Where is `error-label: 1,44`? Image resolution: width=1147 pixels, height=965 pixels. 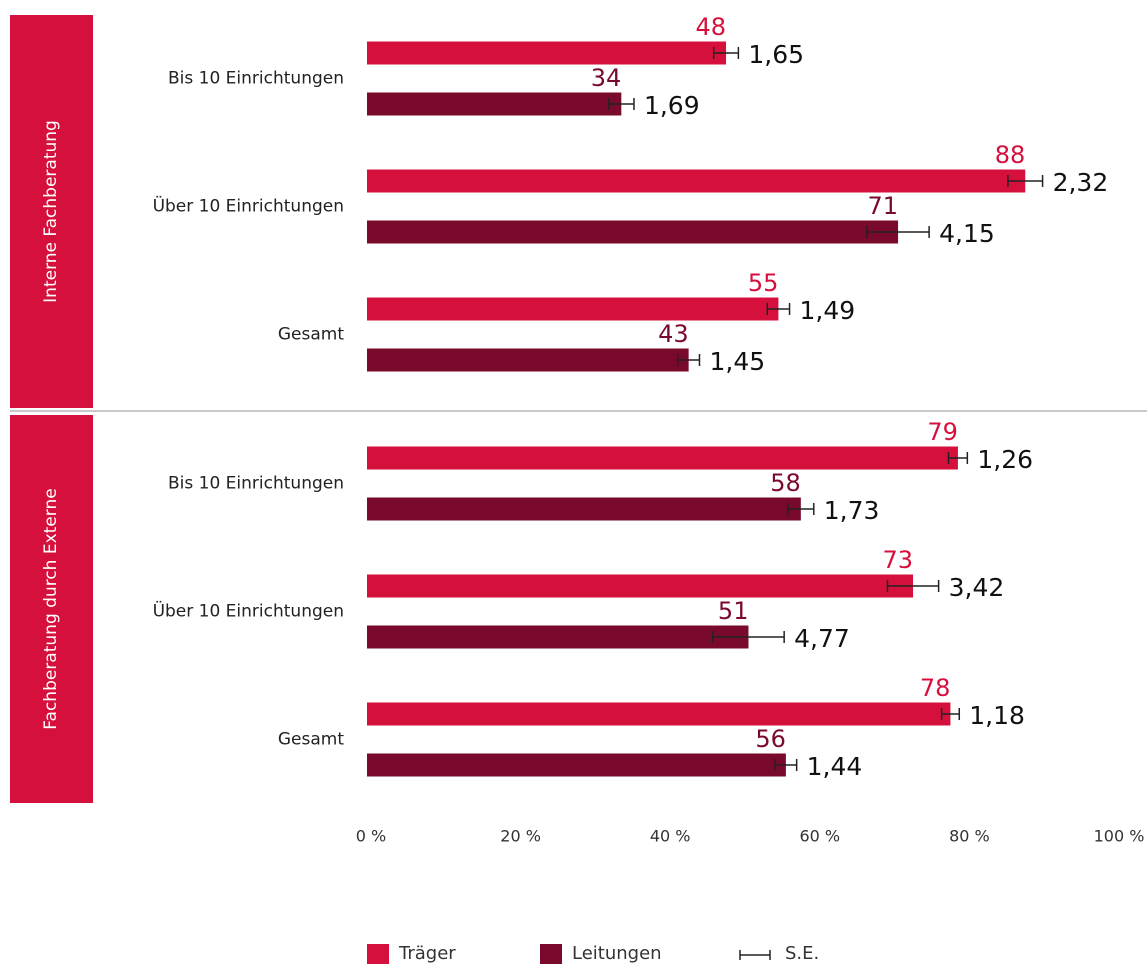
error-label: 1,44 is located at coordinates (835, 766).